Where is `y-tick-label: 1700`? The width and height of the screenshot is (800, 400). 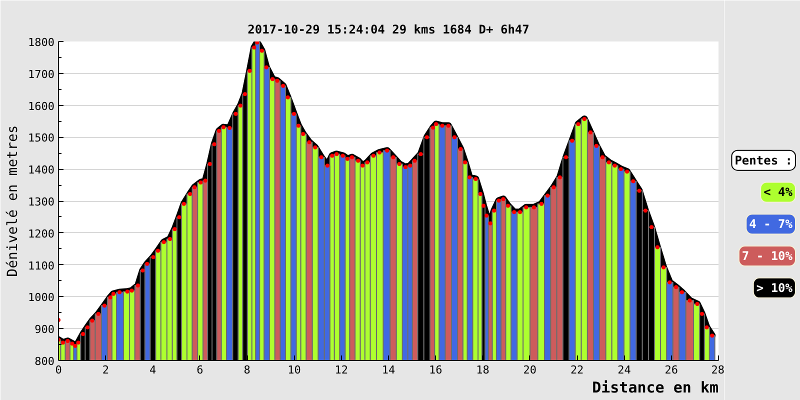 y-tick-label: 1700 is located at coordinates (41, 74).